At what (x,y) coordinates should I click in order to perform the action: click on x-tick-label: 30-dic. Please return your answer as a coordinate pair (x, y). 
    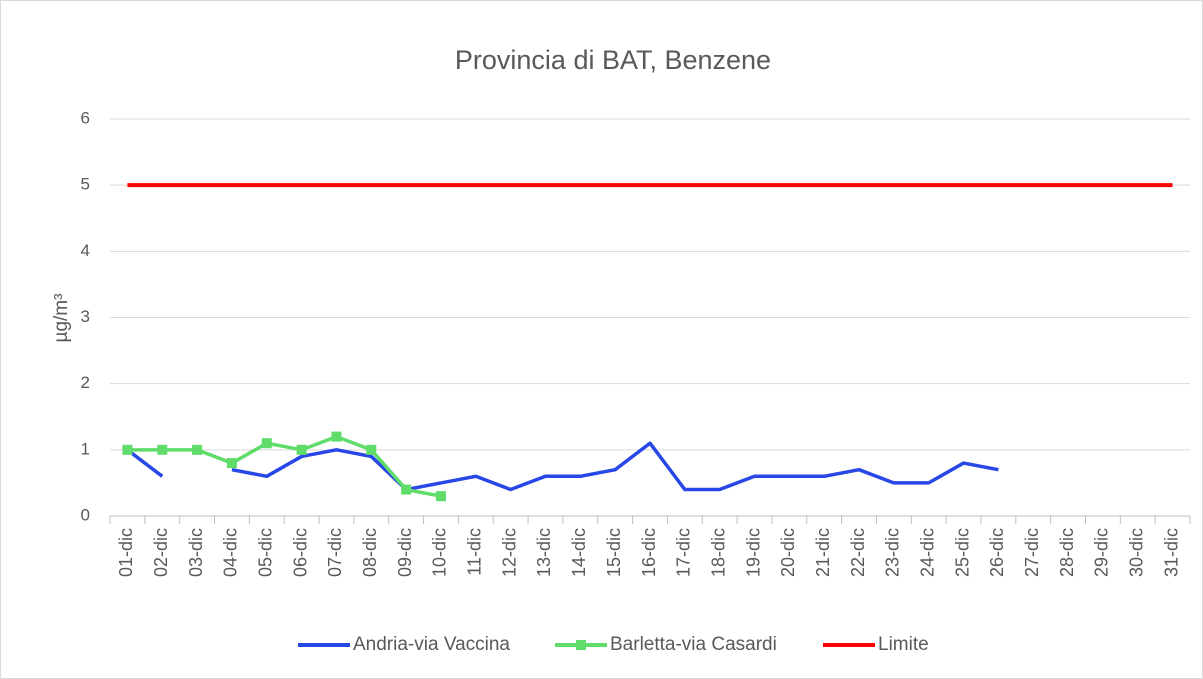
    Looking at the image, I should click on (1136, 552).